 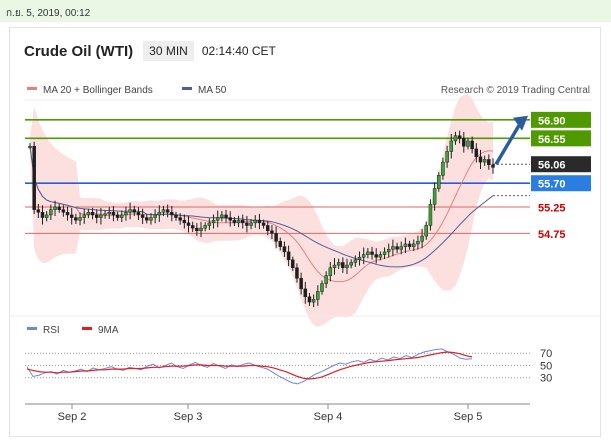 What do you see at coordinates (87, 328) in the screenshot?
I see `rsi-legend-swatch` at bounding box center [87, 328].